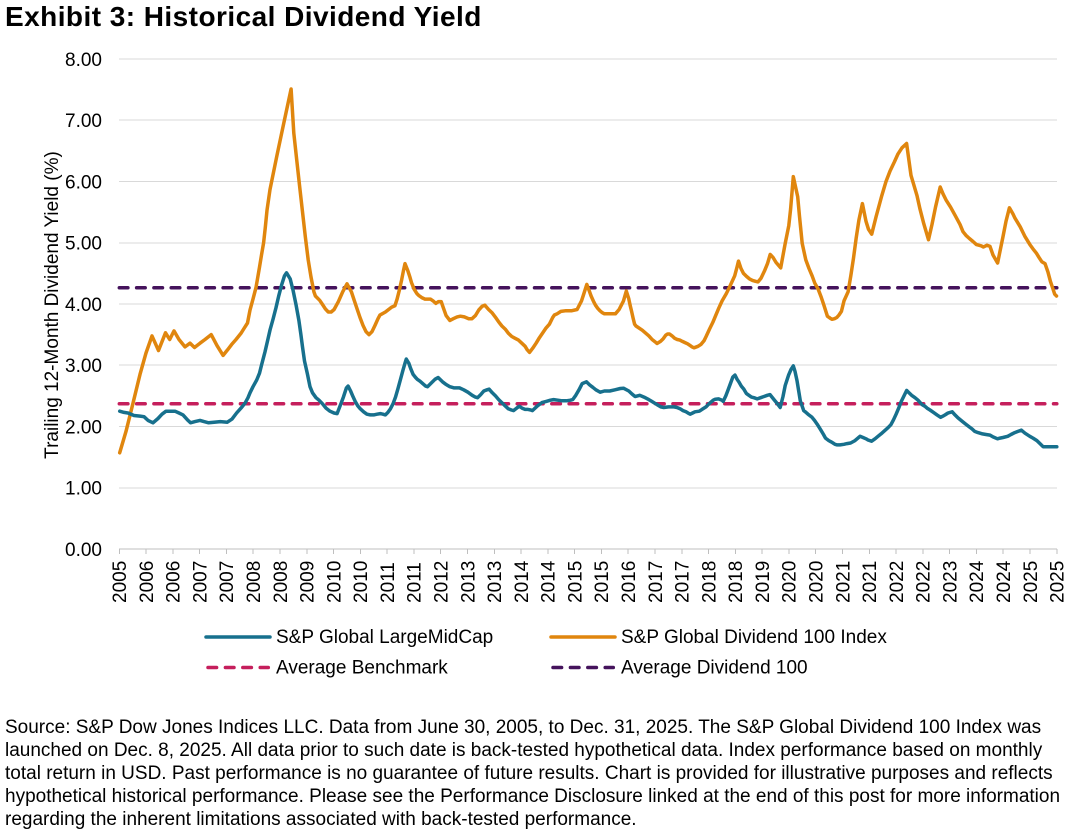 The height and width of the screenshot is (834, 1086). Describe the element at coordinates (83, 60) in the screenshot. I see `svg-text: 8.00` at that location.